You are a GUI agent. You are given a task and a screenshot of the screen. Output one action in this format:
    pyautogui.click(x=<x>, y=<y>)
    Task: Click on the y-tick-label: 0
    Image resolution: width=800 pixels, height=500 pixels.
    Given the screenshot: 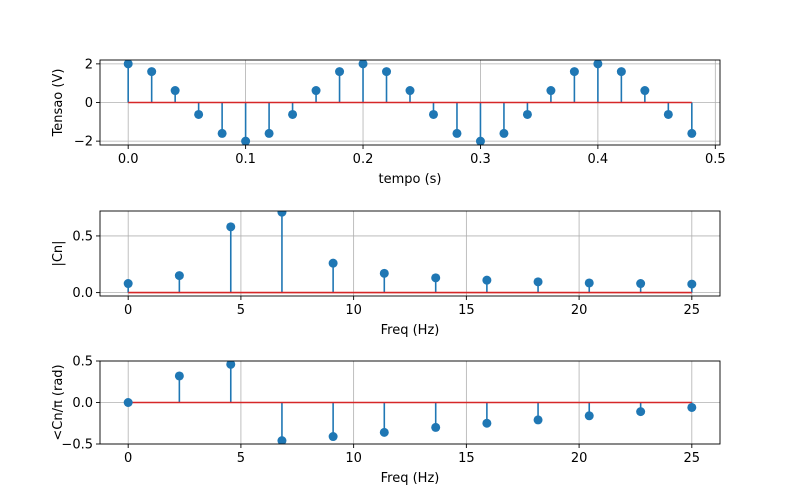 What is the action you would take?
    pyautogui.click(x=89, y=103)
    